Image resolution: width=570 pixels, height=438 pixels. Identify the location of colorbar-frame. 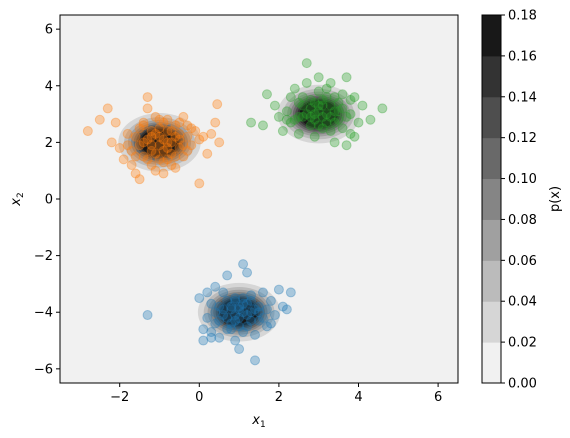
(491, 199).